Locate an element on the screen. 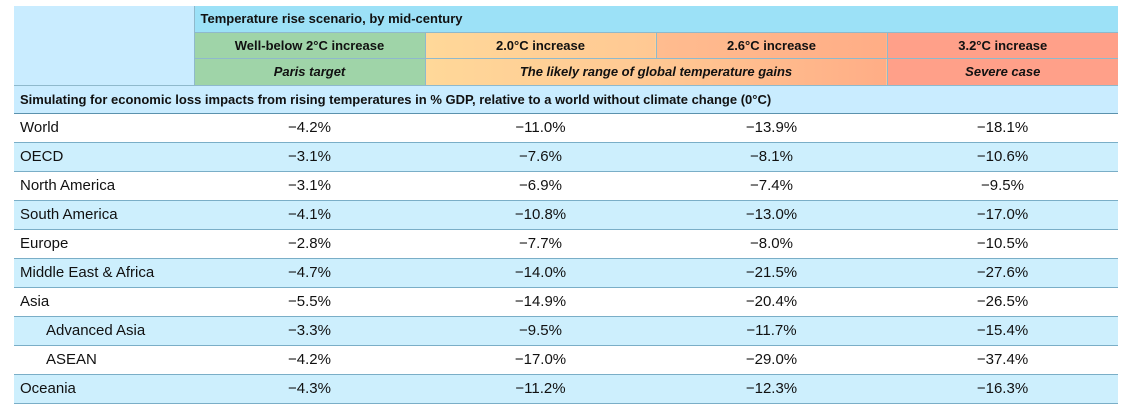  value-cell: −14.9% is located at coordinates (540, 302).